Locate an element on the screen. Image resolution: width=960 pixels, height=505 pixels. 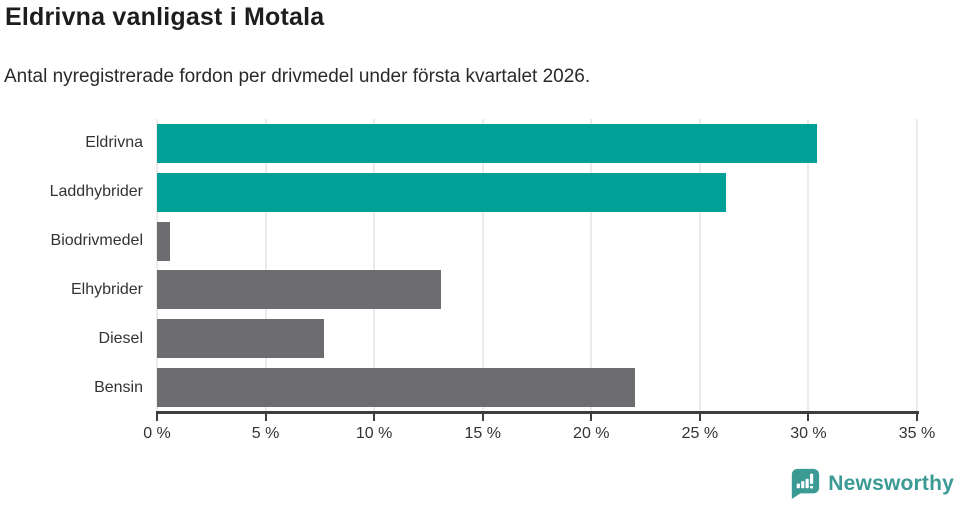
bar-diesel is located at coordinates (241, 339).